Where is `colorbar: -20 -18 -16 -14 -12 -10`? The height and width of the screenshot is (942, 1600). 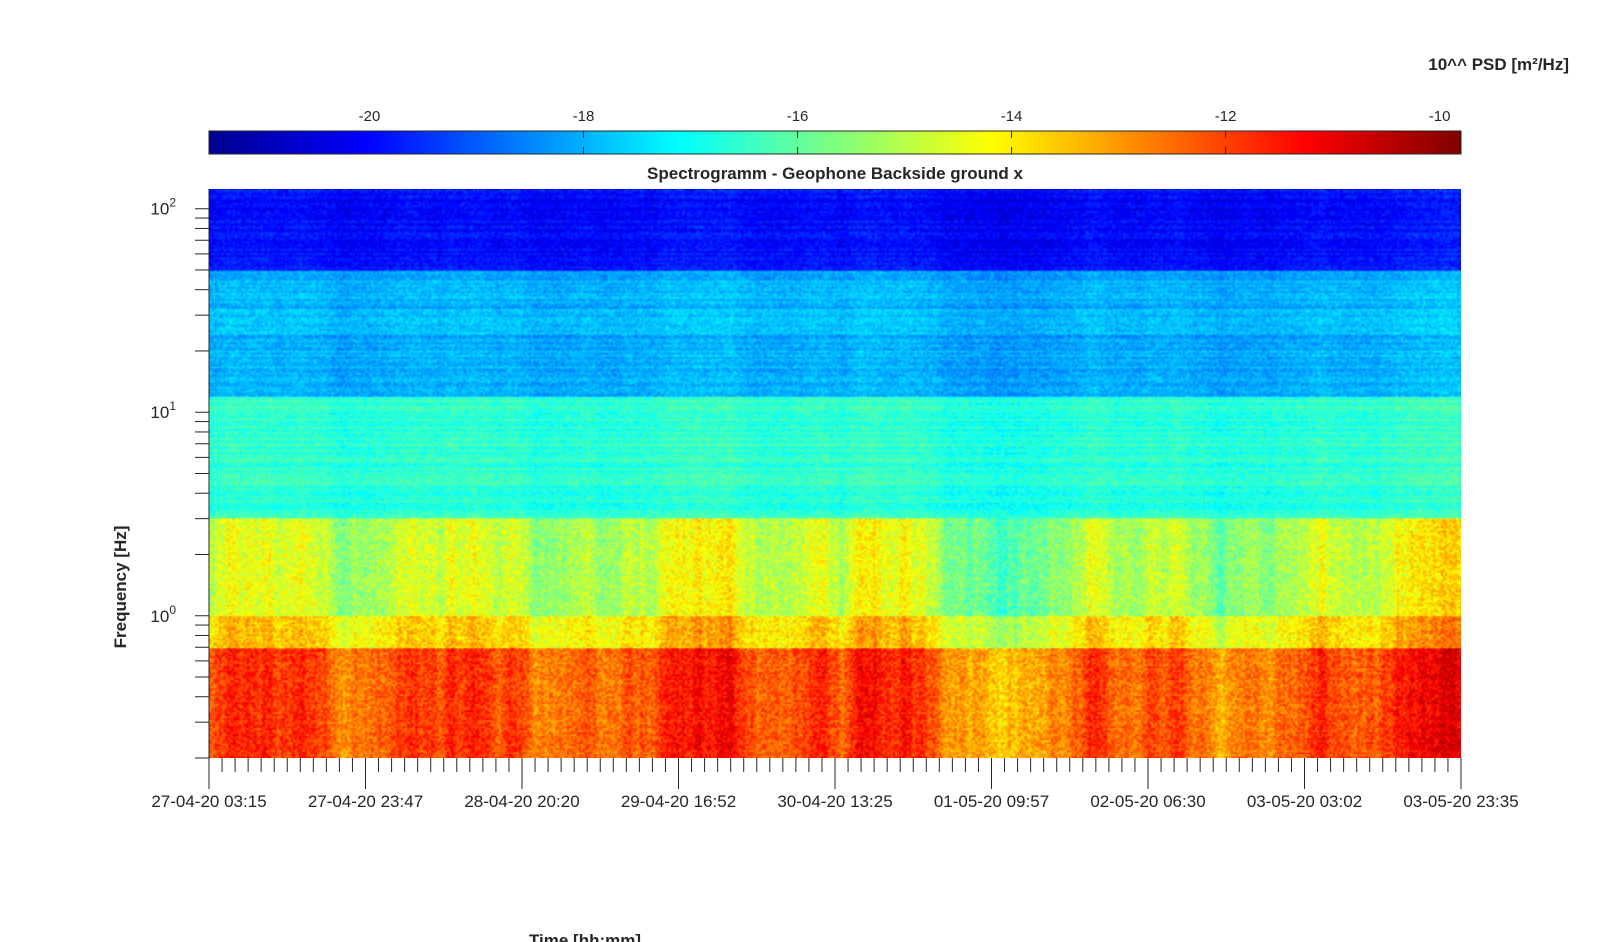 colorbar: -20 -18 -16 -14 -12 -10 is located at coordinates (835, 131).